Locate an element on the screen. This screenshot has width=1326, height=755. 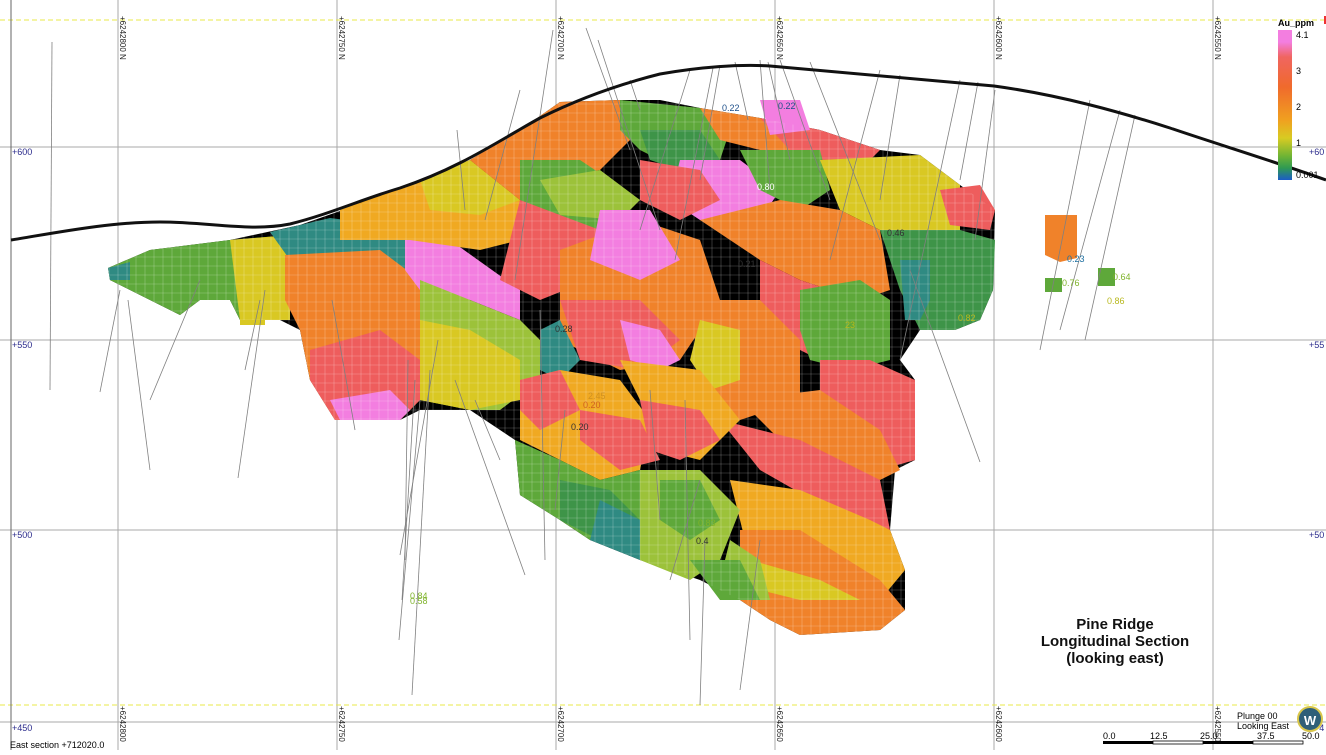
northing-label: +6242550 N is located at coordinates (1217, 38).